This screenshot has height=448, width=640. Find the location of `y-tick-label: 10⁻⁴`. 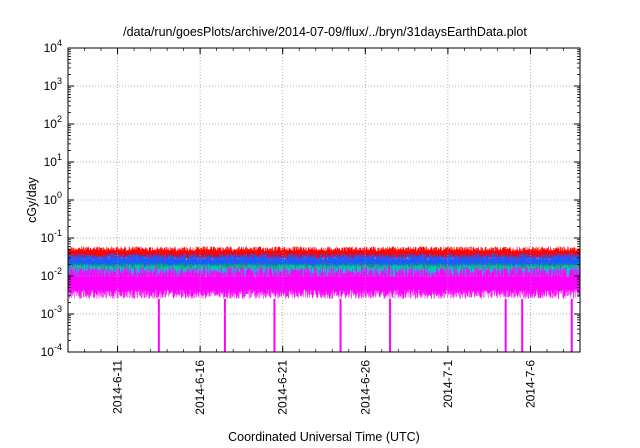

y-tick-label: 10⁻⁴ is located at coordinates (51, 350).